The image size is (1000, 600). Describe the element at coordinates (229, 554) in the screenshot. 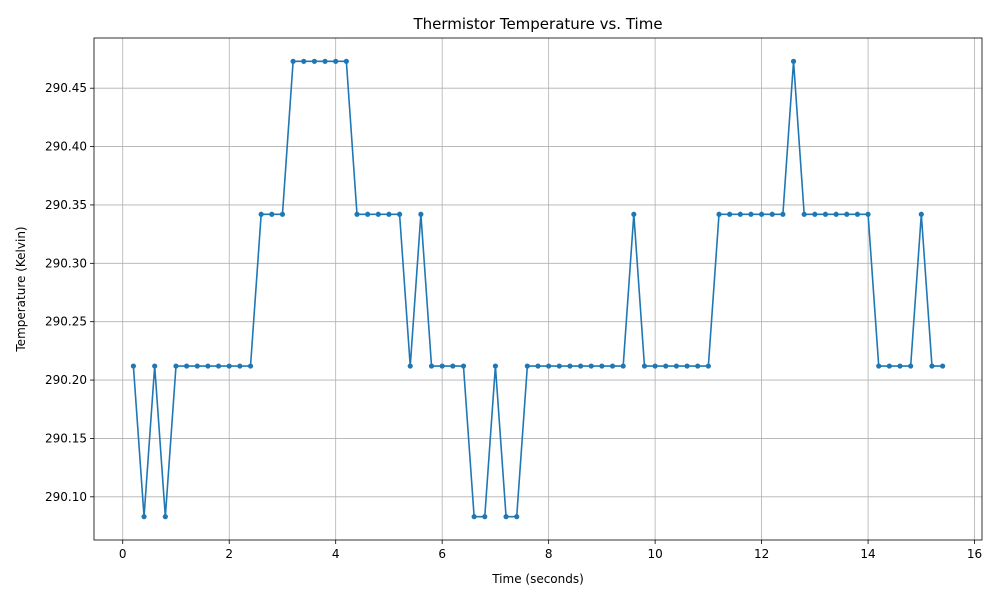

I see `x-tick-label: 2` at that location.